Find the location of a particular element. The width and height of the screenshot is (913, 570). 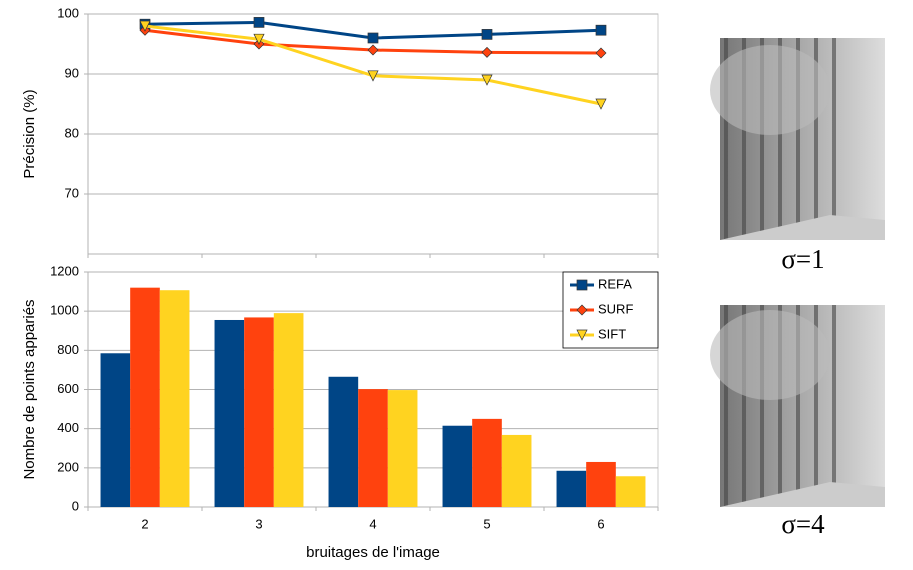

y-tick-label: 80 is located at coordinates (72, 132).